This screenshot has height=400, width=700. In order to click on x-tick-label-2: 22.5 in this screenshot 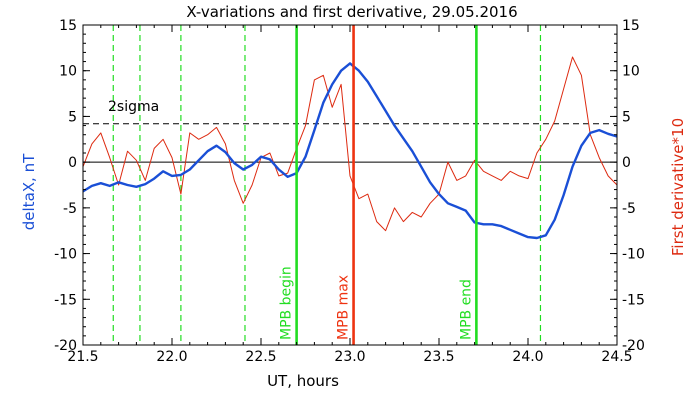, I will do `click(260, 357)`.